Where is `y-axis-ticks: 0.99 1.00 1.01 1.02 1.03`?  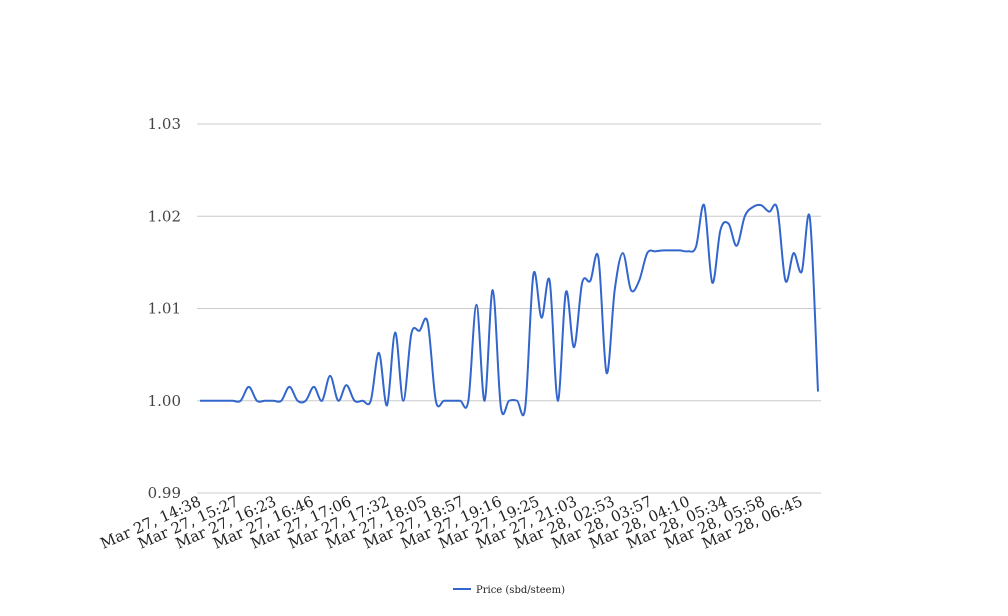
y-axis-ticks: 0.99 1.00 1.01 1.02 1.03 is located at coordinates (164, 308).